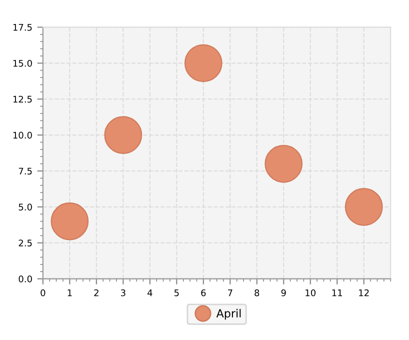 This screenshot has width=409, height=340. Describe the element at coordinates (337, 292) in the screenshot. I see `x-tick-label: 11` at that location.